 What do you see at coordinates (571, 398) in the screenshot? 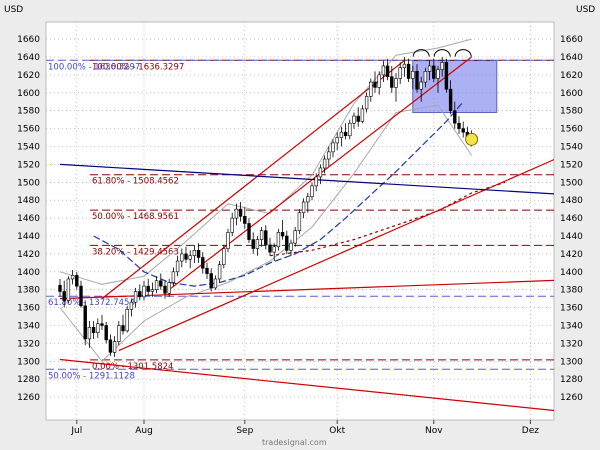
I see `y-tick-label-right: 1260` at bounding box center [571, 398].